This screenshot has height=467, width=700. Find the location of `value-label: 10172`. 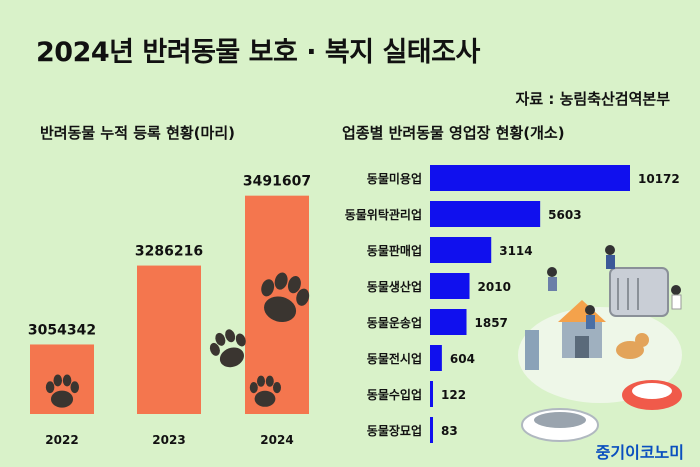

value-label: 10172 is located at coordinates (659, 179).